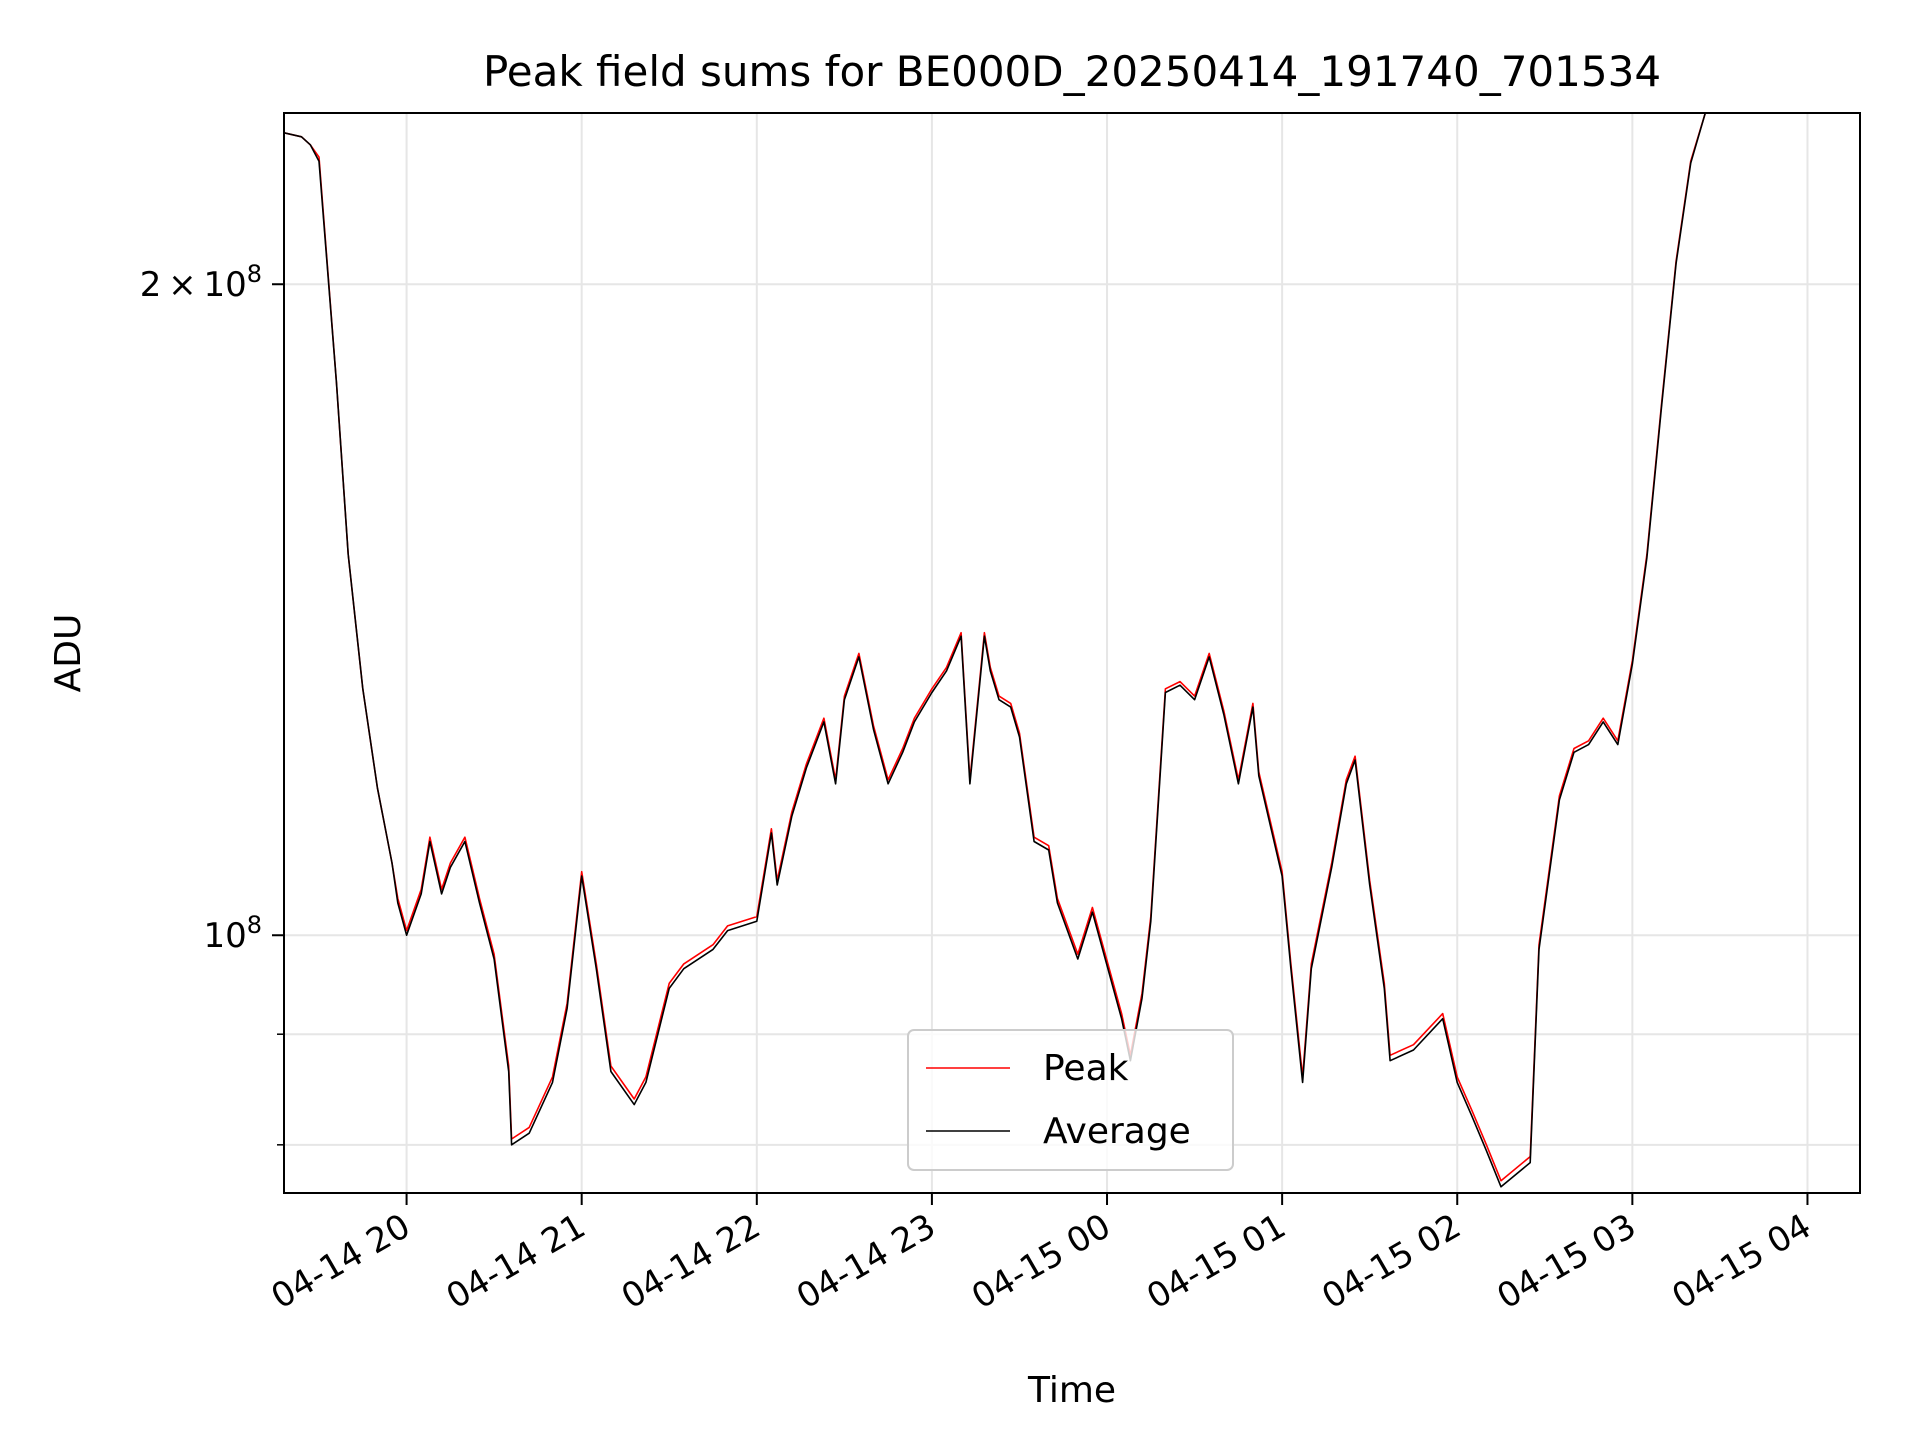 The image size is (1920, 1440). I want to click on legend-label-average: Average, so click(1117, 1131).